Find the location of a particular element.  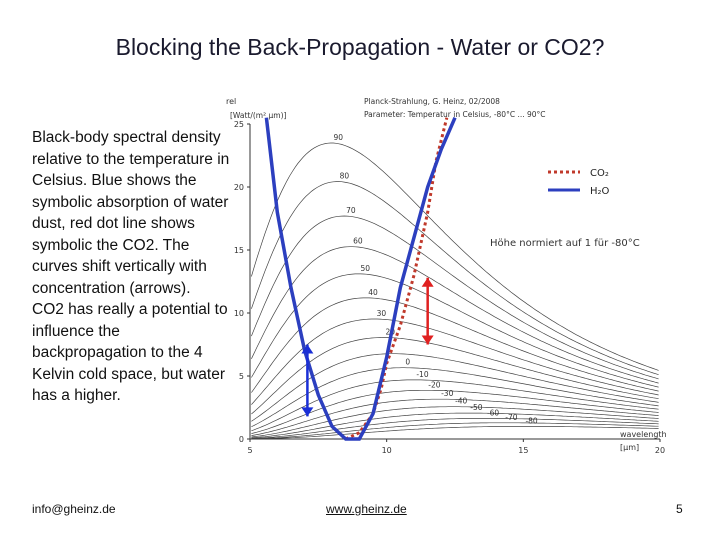

shift-arrows is located at coordinates (367, 347).